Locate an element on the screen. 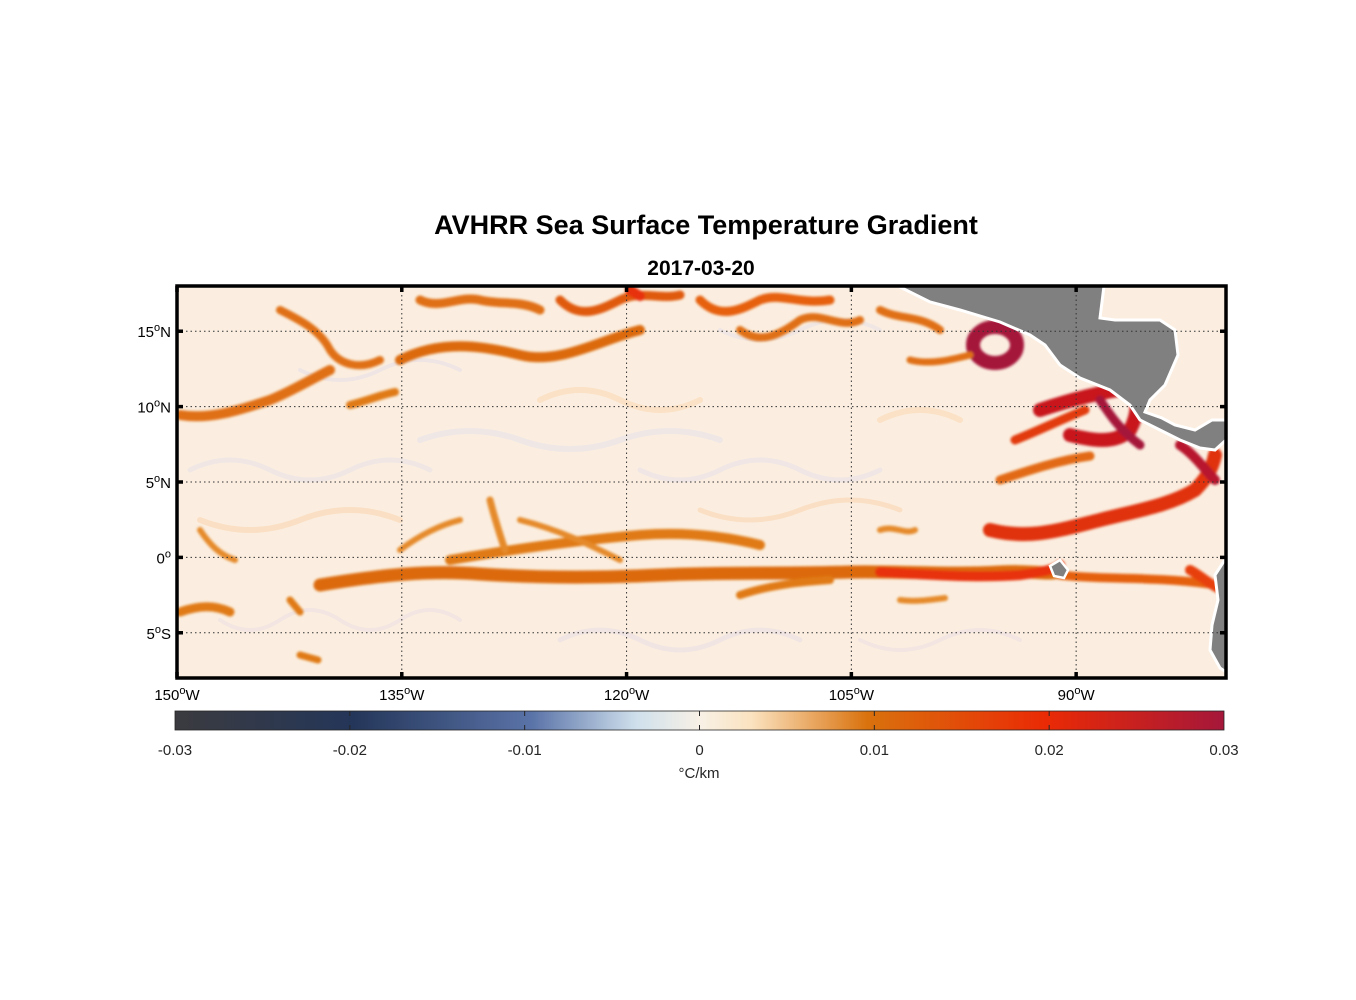 Image resolution: width=1356 pixels, height=1000 pixels. lat-label: 10oN is located at coordinates (154, 407).